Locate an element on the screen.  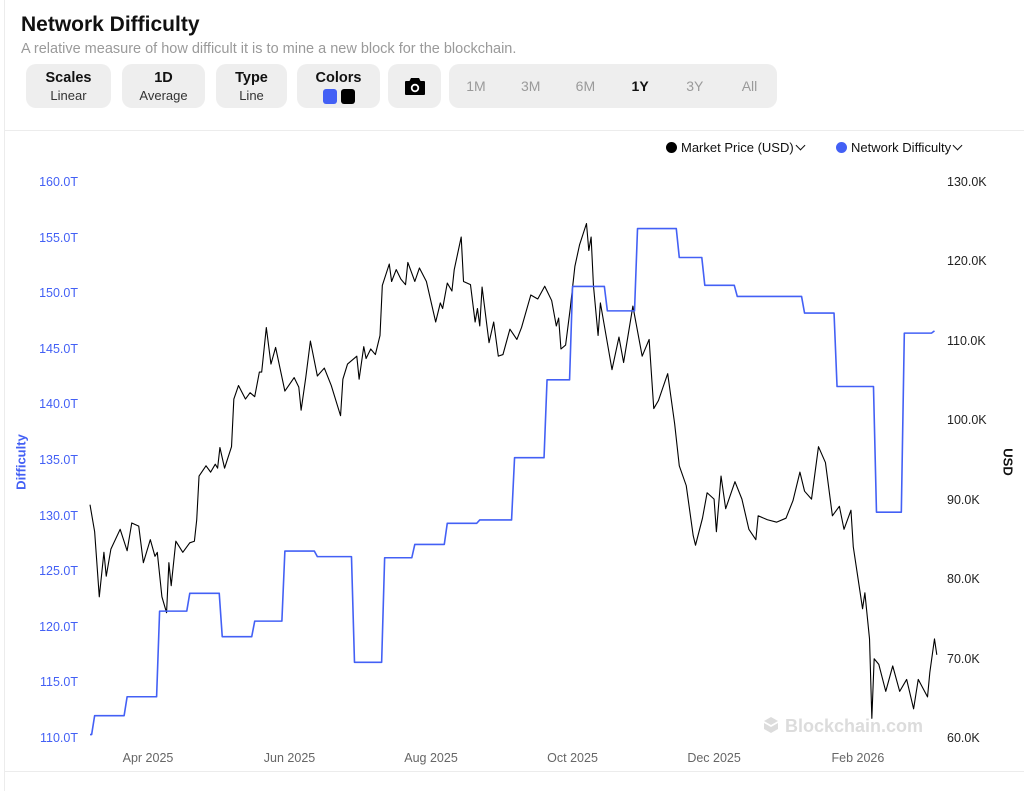
legend-label-price: Market Price (USD) is located at coordinates (737, 147).